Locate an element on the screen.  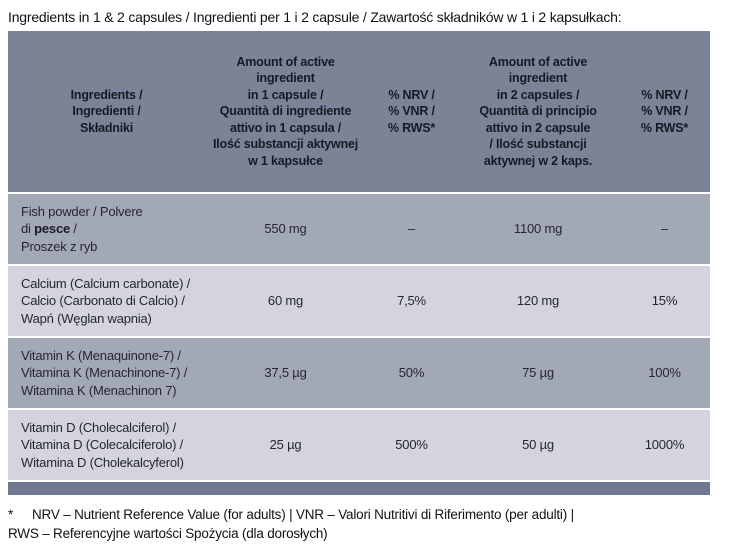
ingredient-name-text: Fish powder / Polvere di is located at coordinates (82, 220).